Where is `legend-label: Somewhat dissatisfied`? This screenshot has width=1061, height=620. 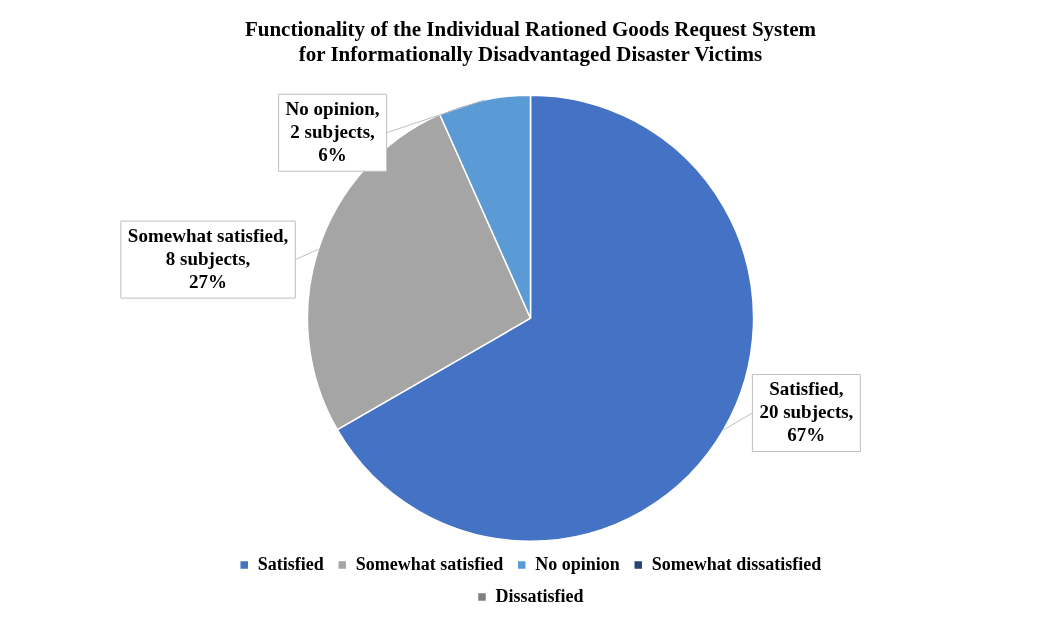 legend-label: Somewhat dissatisfied is located at coordinates (736, 563).